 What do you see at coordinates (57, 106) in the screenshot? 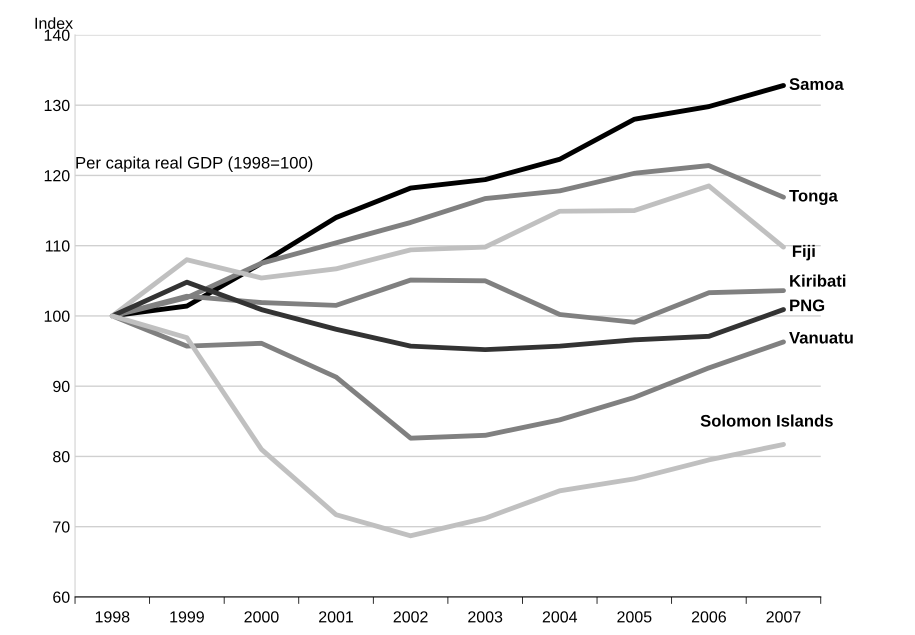
I see `y-tick-label: 130` at bounding box center [57, 106].